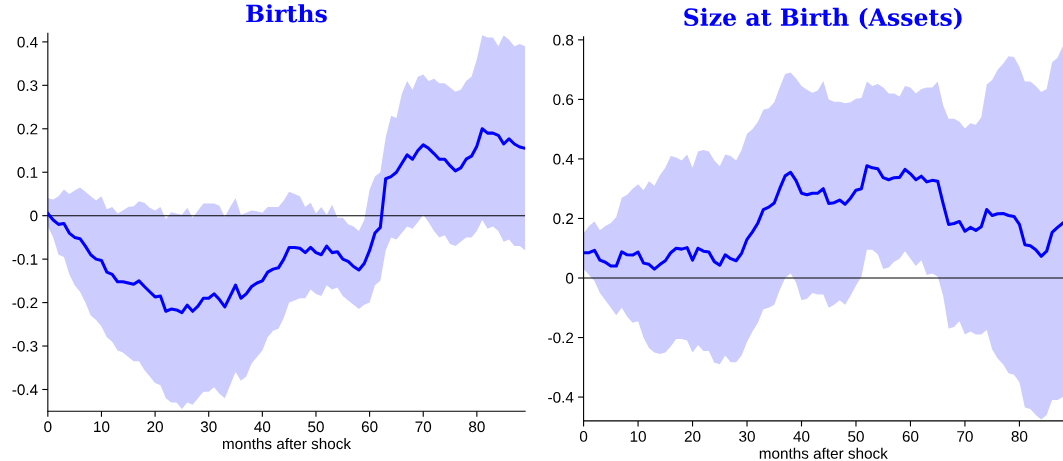 The image size is (1063, 461). What do you see at coordinates (27, 172) in the screenshot?
I see `y-tick-label: 0.1` at bounding box center [27, 172].